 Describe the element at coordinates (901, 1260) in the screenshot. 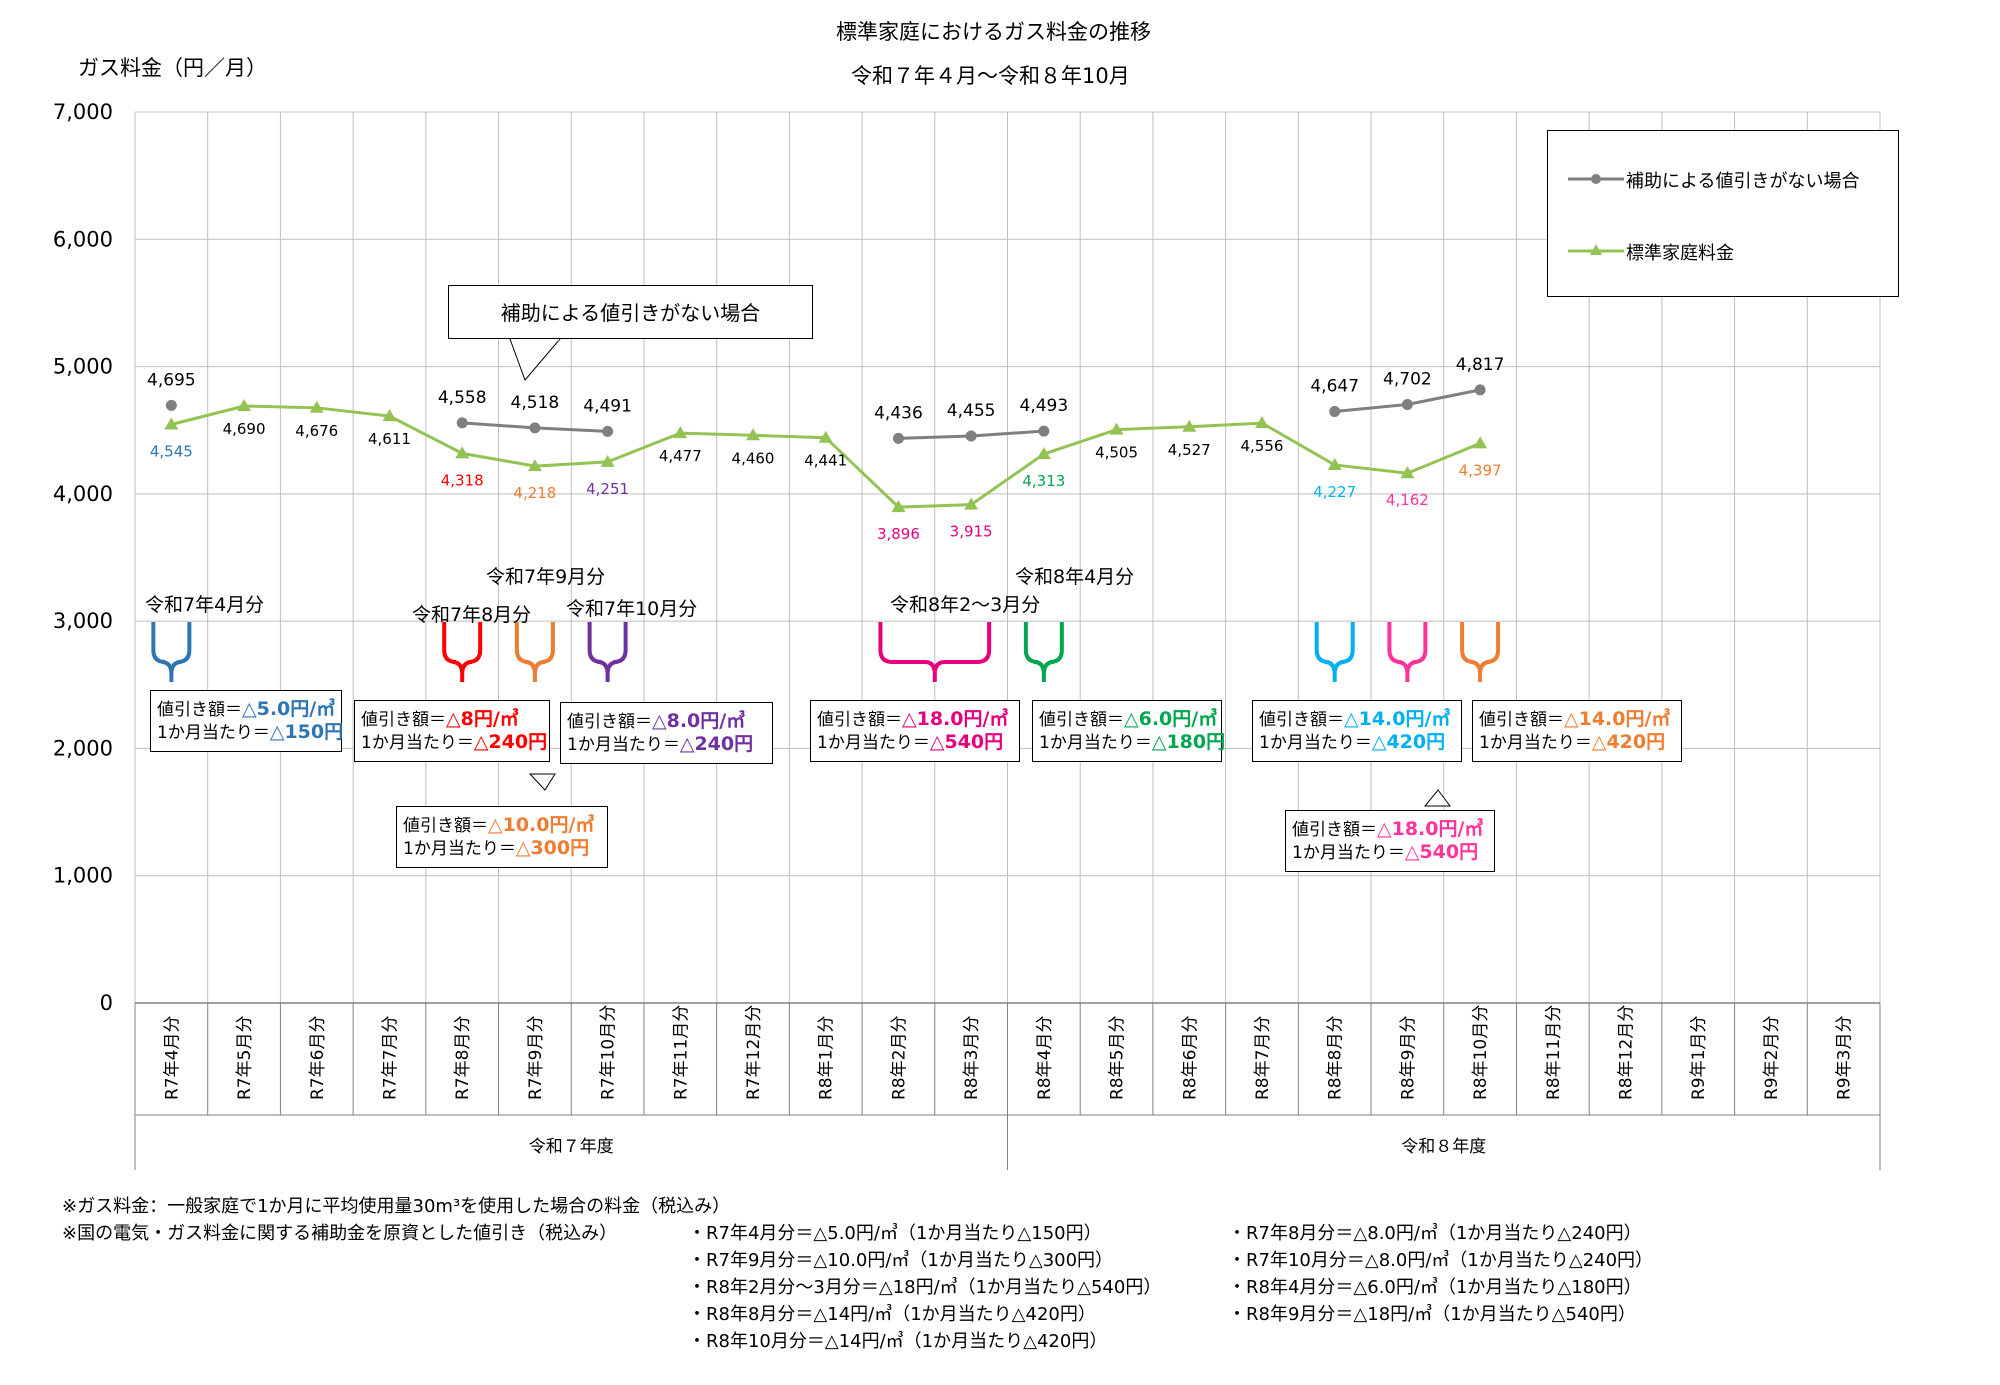

I see `note-item: ・R7年9月分＝△10.0円/㎥（1か月当たり△300円）` at that location.